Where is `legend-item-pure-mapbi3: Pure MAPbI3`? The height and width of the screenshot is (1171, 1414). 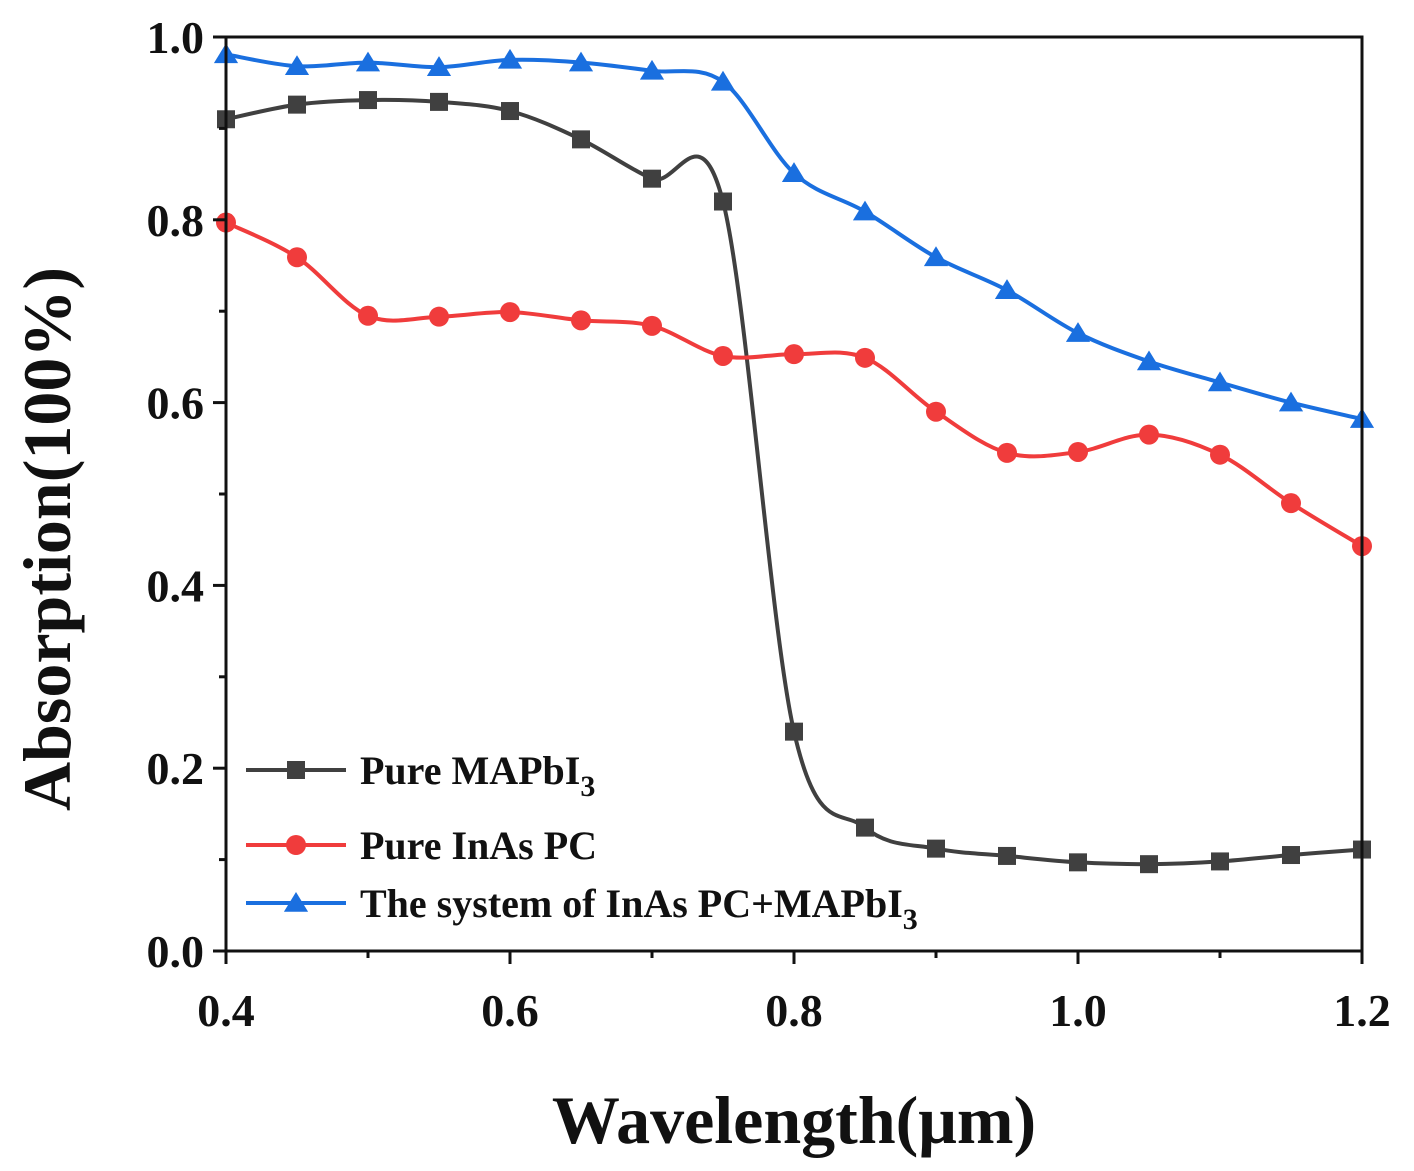
legend-item-pure-mapbi3: Pure MAPbI3 is located at coordinates (420, 775).